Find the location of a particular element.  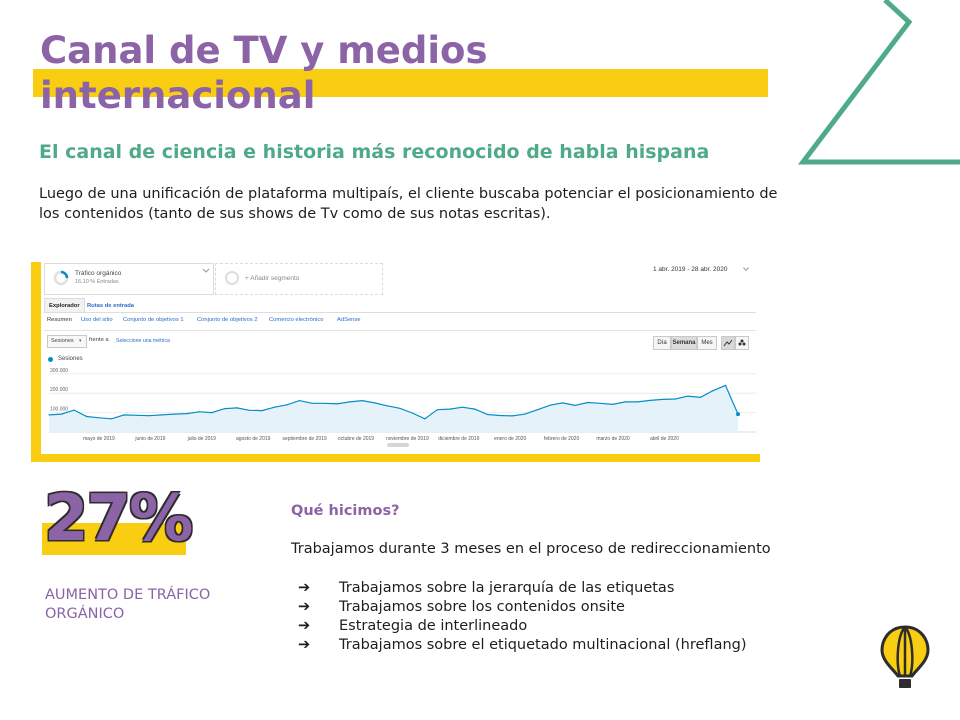

date-range: 1 abr. 2019 - 28 abr. 2020 is located at coordinates (690, 269).